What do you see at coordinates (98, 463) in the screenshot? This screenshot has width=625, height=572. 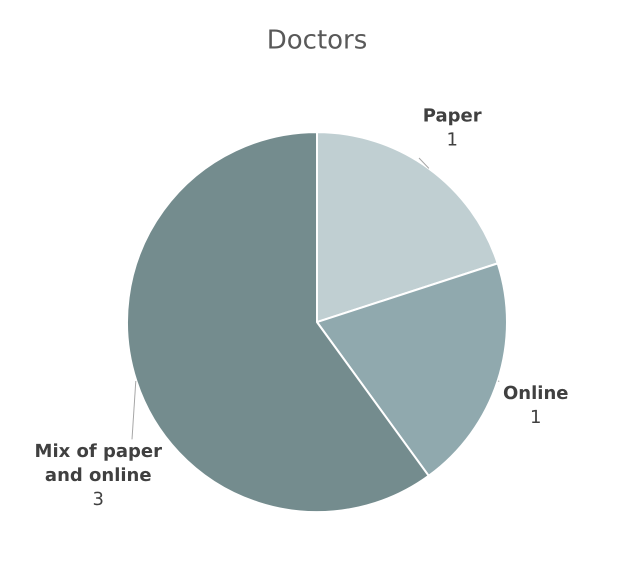 I see `slice-label: Mix of paper and online` at bounding box center [98, 463].